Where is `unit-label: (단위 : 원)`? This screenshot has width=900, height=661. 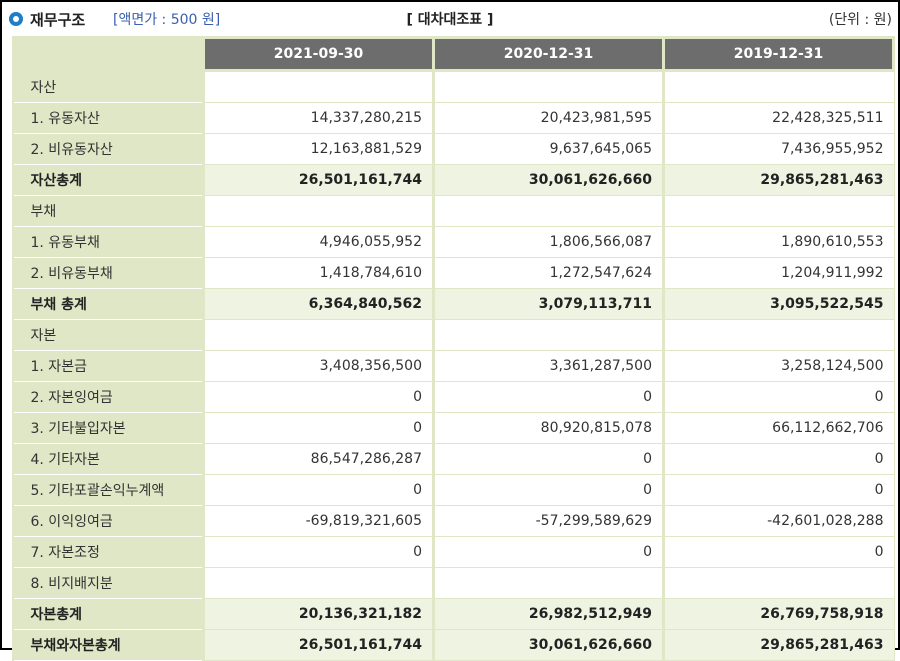
unit-label: (단위 : 원) is located at coordinates (860, 20).